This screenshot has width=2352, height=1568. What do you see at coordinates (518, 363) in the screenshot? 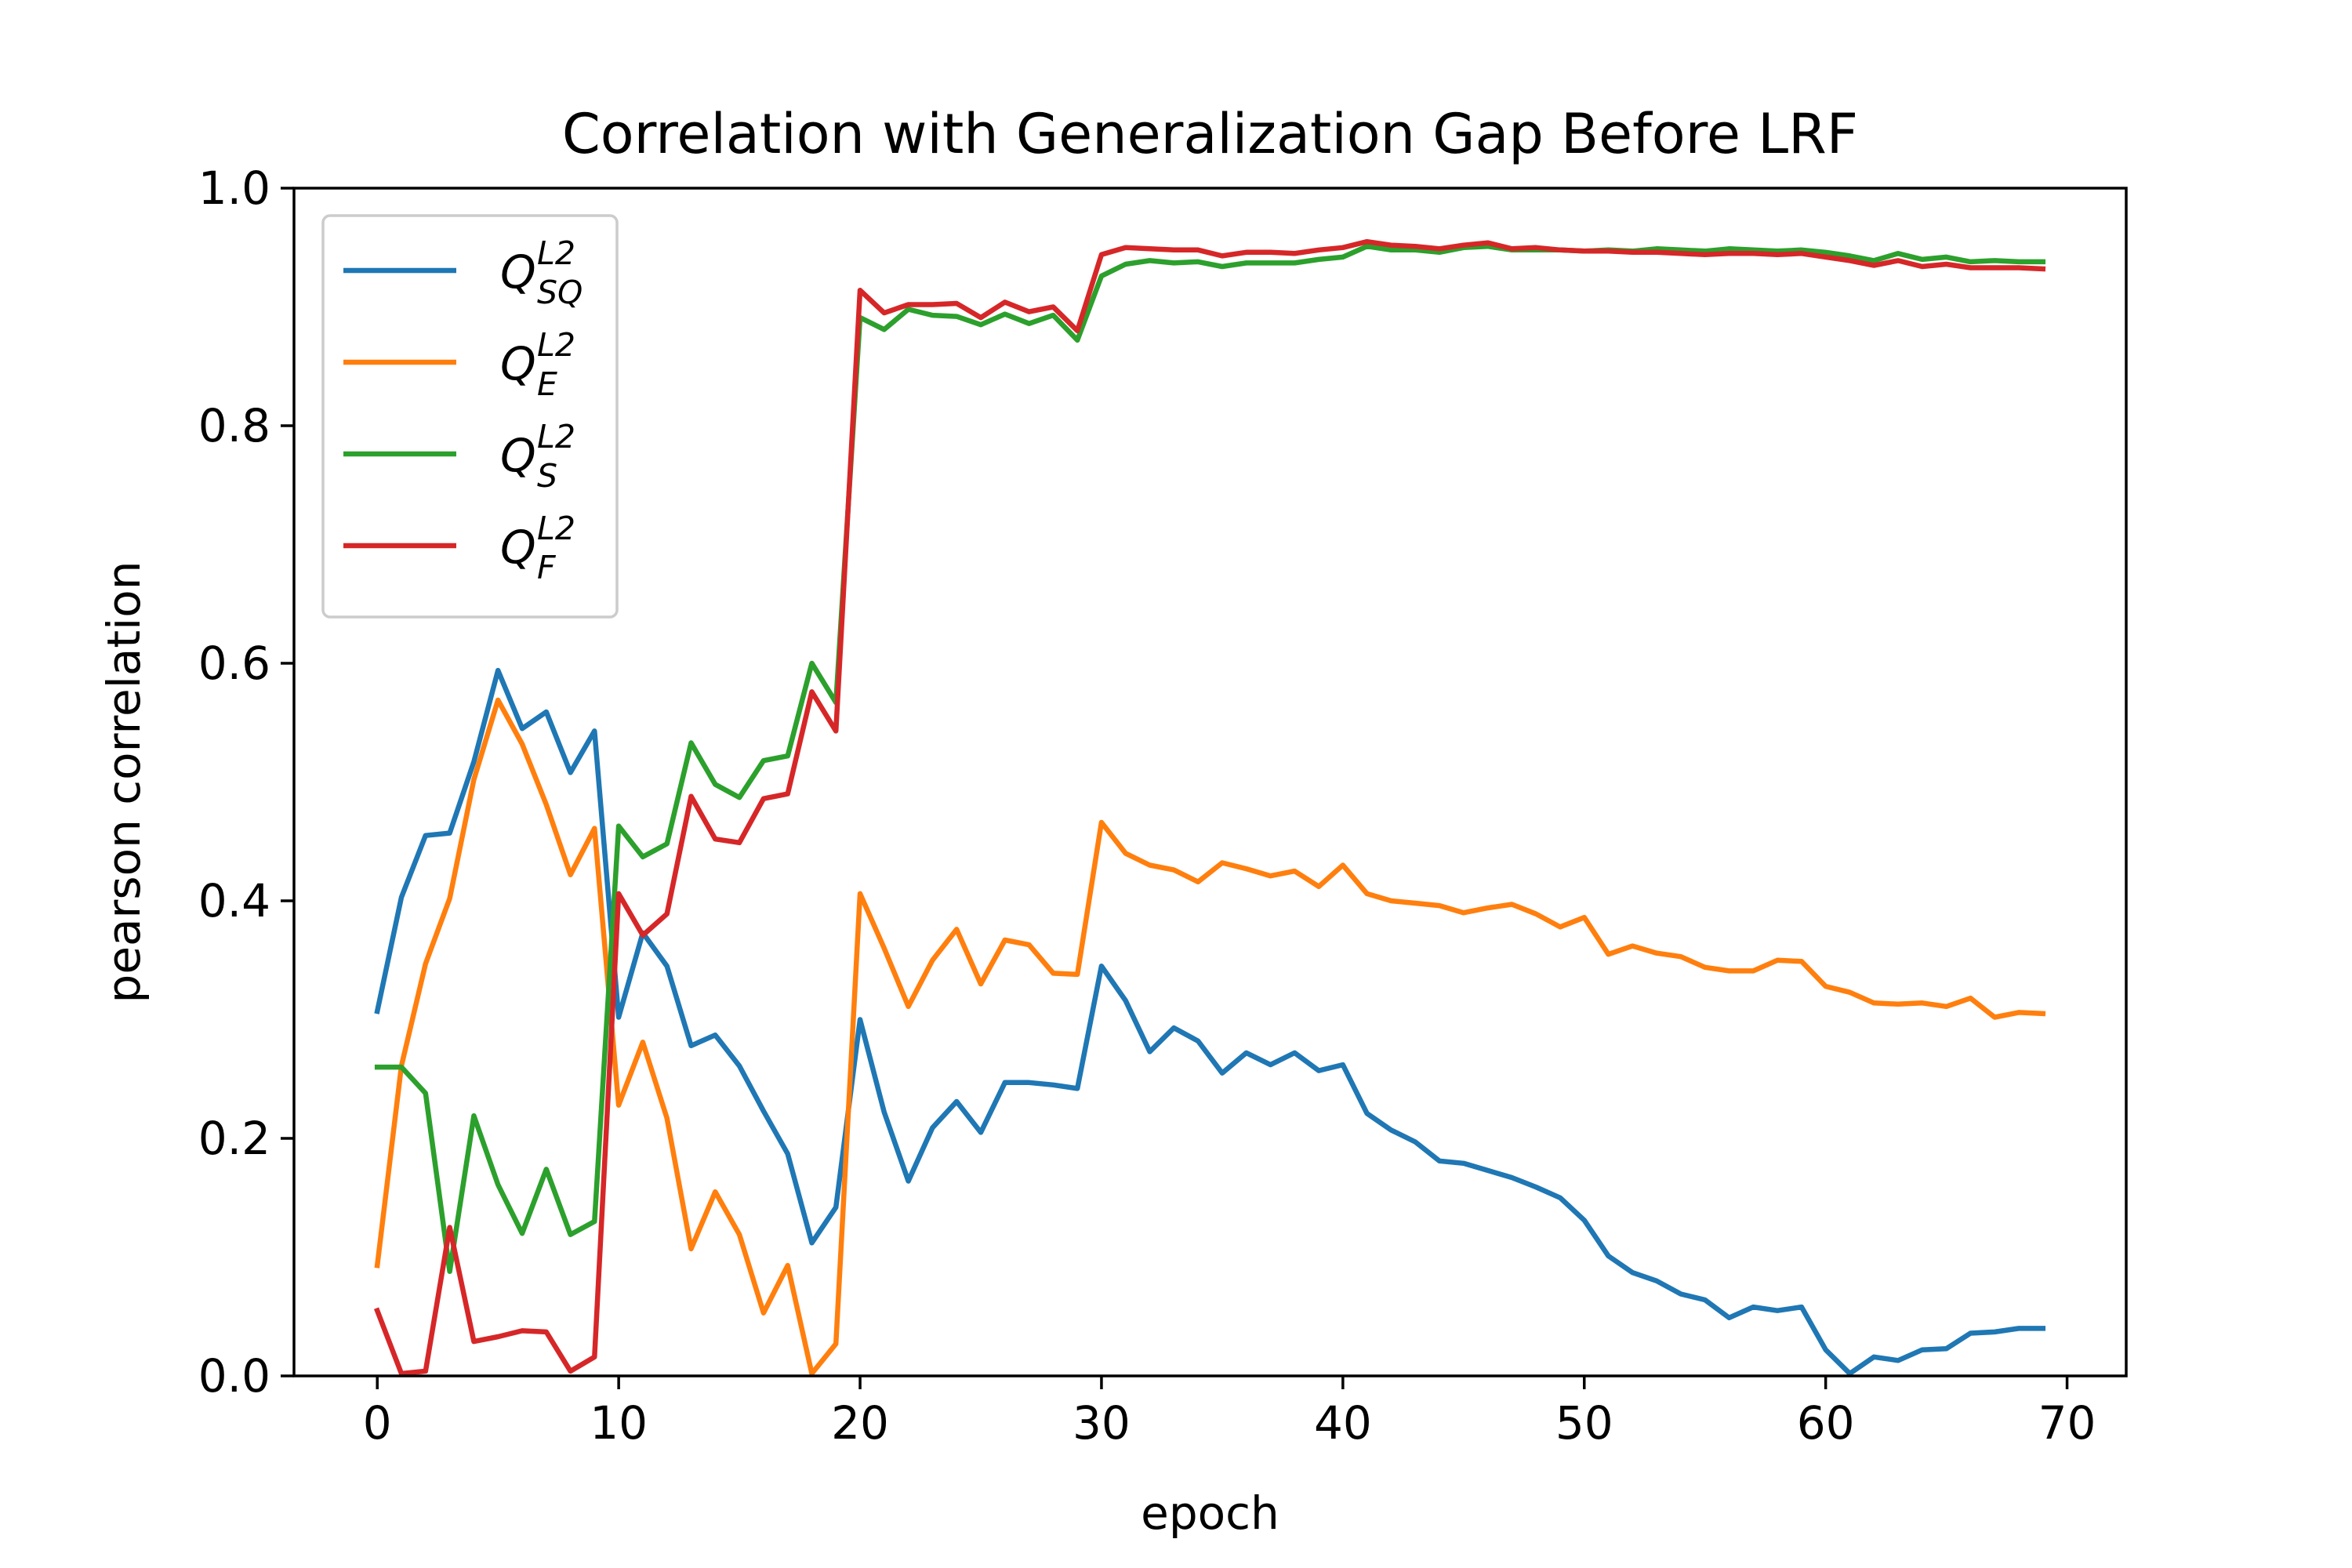
I see `legend-label-e: Q` at bounding box center [518, 363].